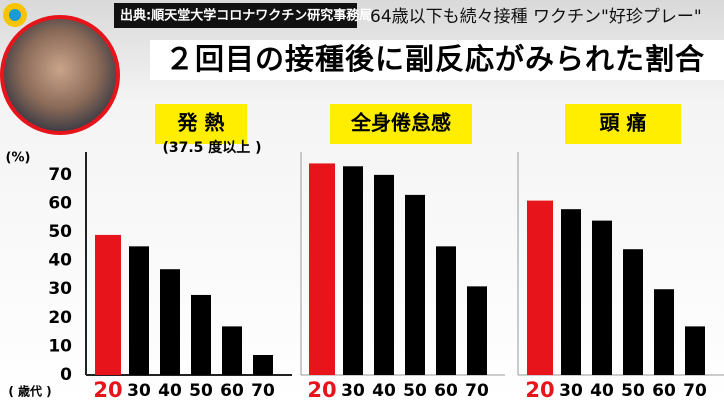  Describe the element at coordinates (211, 147) in the screenshot. I see `chart-subtitle: (37.5 度以上 )` at that location.